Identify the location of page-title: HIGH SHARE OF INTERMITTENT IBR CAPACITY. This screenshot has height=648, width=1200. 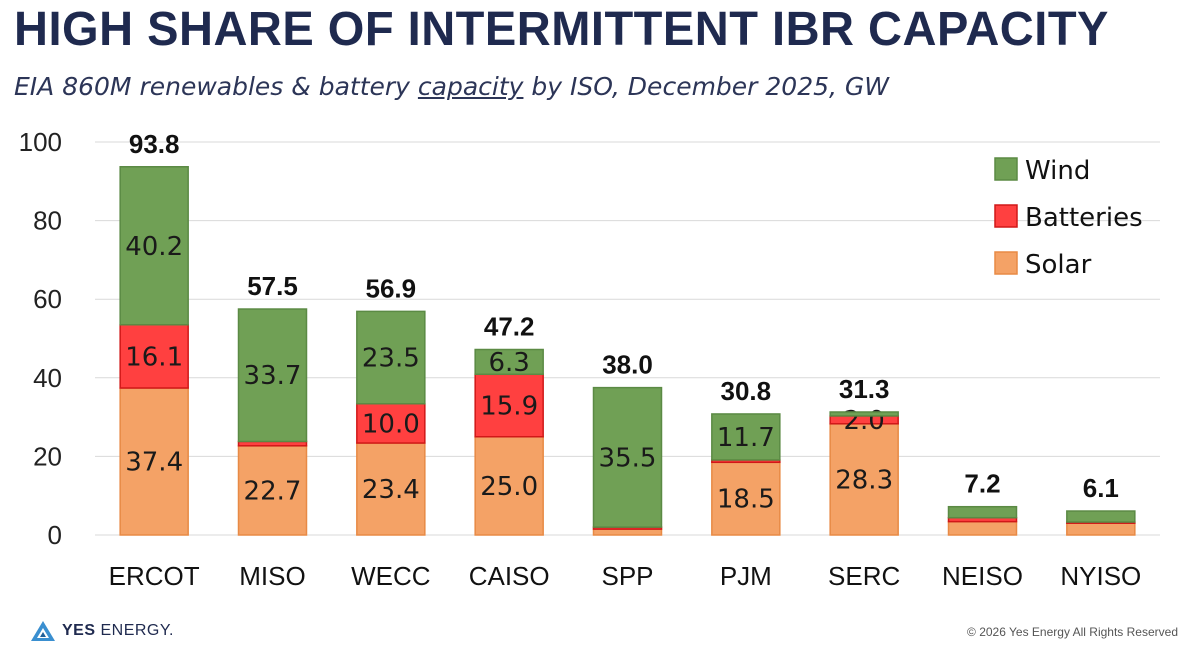
(561, 29).